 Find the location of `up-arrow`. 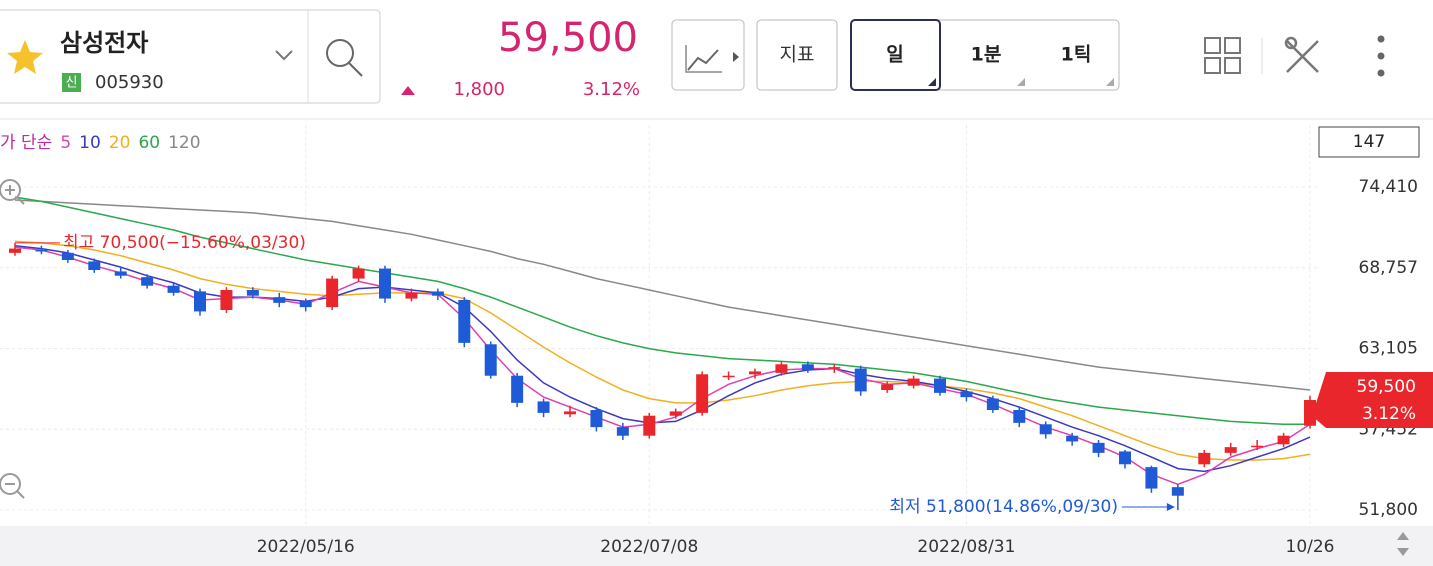

up-arrow is located at coordinates (408, 90).